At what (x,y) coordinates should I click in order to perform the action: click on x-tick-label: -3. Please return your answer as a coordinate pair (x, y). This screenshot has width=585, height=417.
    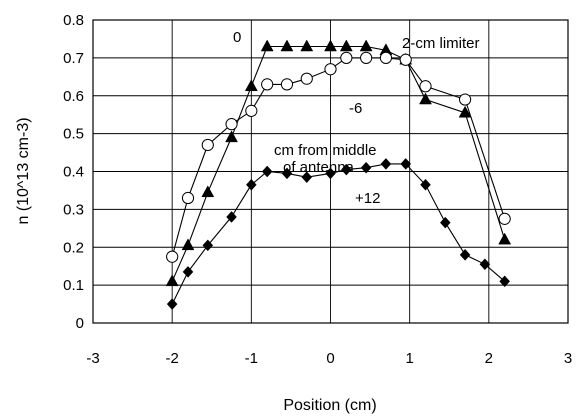
    Looking at the image, I should click on (92, 358).